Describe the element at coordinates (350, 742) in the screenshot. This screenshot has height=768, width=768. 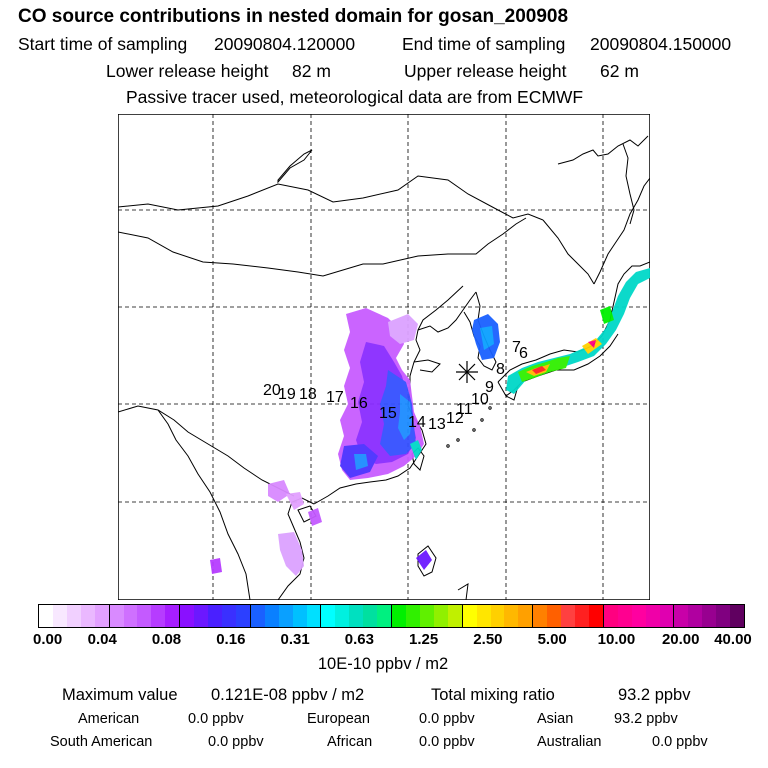
I see `region-name-african: African` at that location.